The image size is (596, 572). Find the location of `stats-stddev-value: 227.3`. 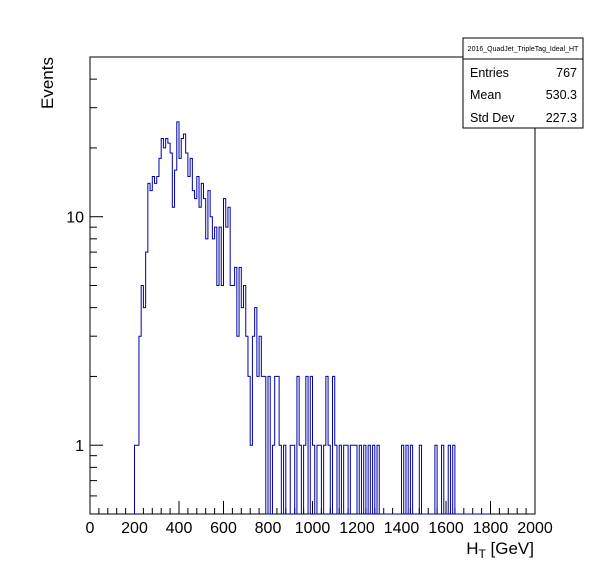

stats-stddev-value: 227.3 is located at coordinates (561, 118).